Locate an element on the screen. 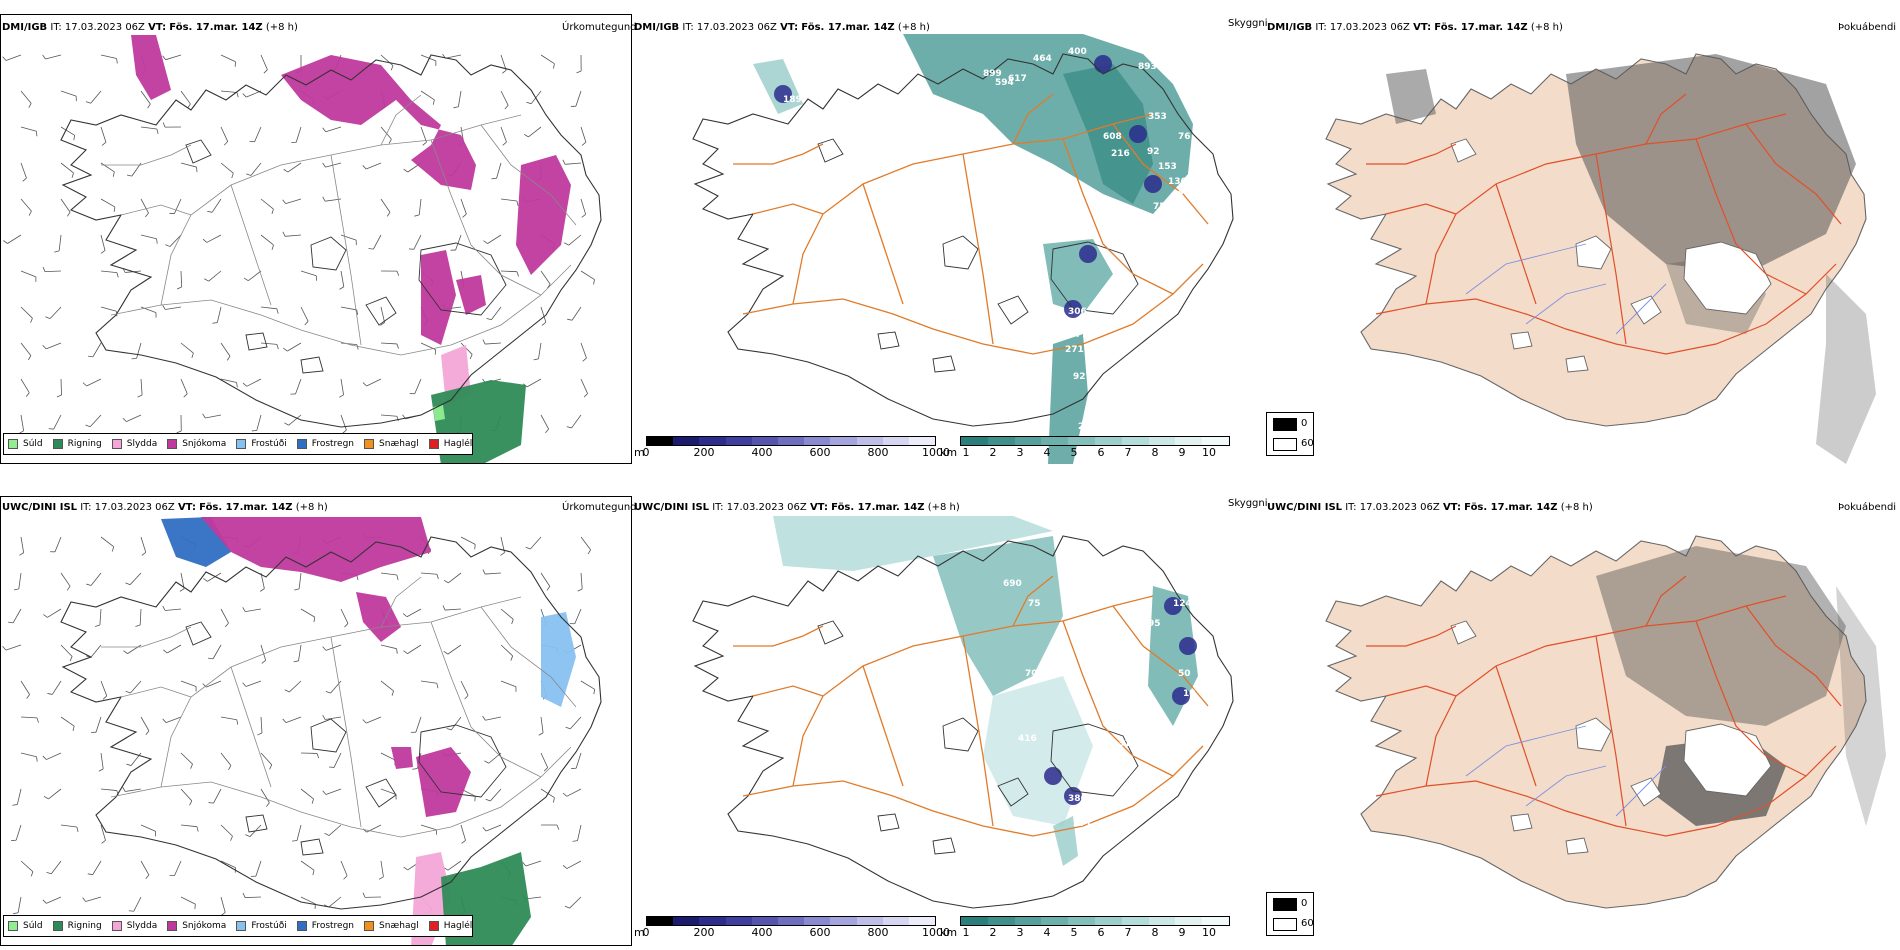 Image resolution: width=1900 pixels, height=950 pixels. visibility-scale-tick: 7 is located at coordinates (1128, 932).